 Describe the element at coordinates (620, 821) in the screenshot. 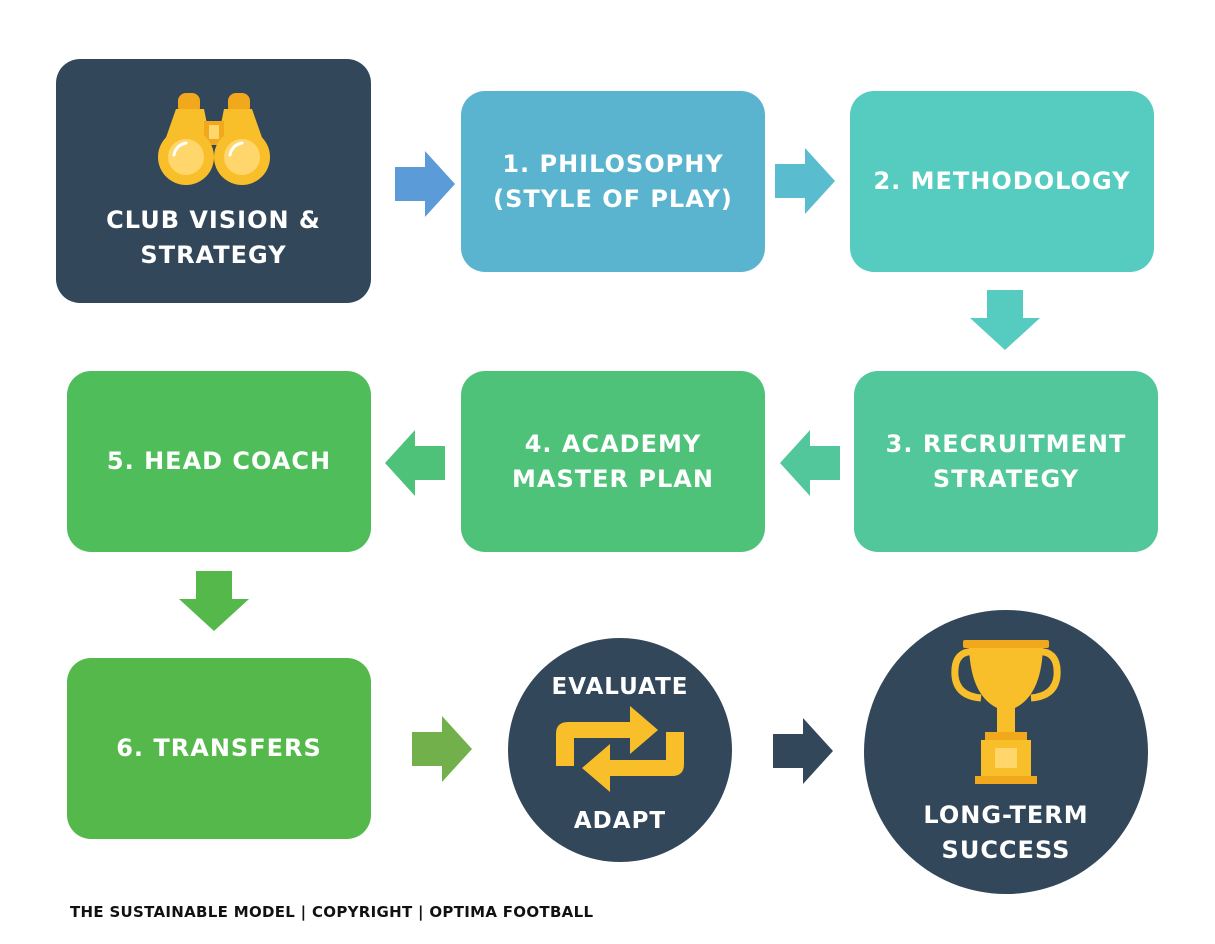

I see `adapt-label: ADAPT` at that location.